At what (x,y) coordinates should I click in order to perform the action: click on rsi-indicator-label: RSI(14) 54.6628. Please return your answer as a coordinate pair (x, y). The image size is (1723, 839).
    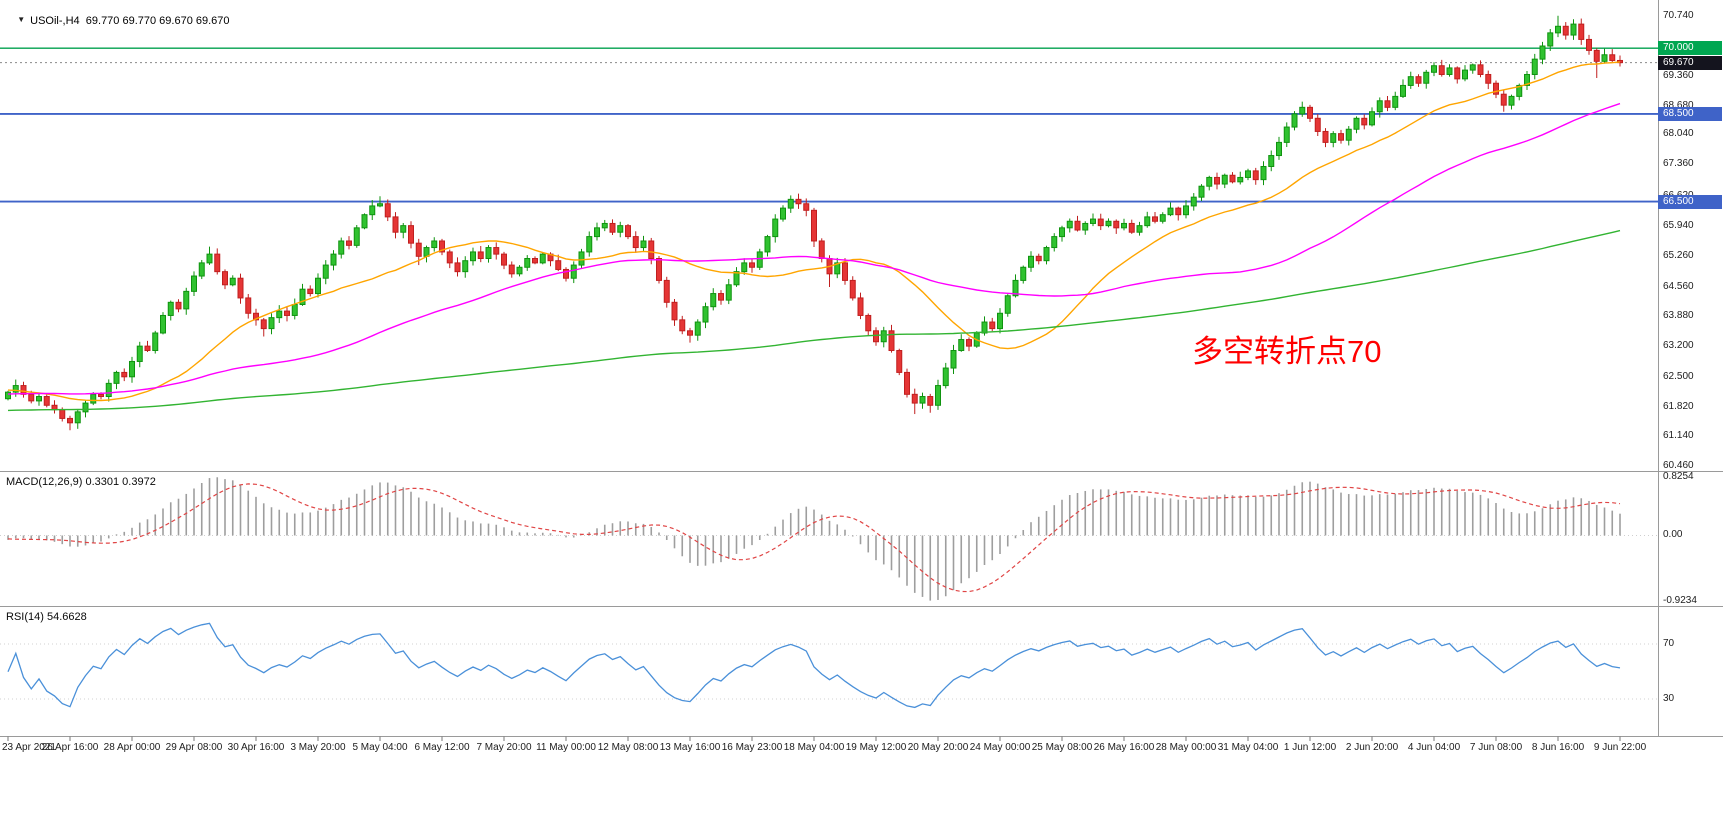
    Looking at the image, I should click on (46, 617).